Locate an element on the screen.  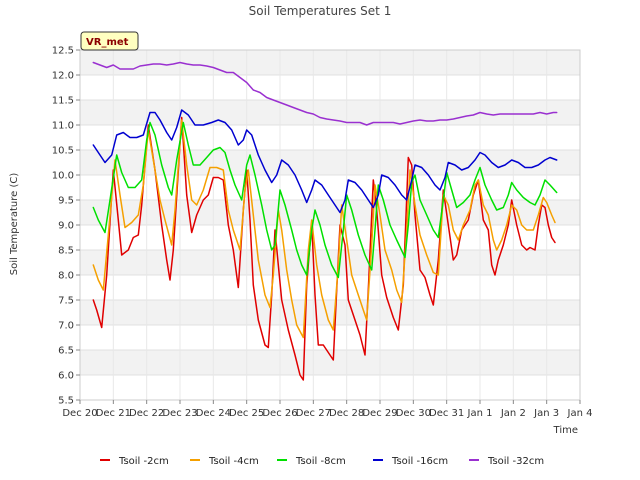
x-tick-label: Dec 30 is located at coordinates (413, 413).